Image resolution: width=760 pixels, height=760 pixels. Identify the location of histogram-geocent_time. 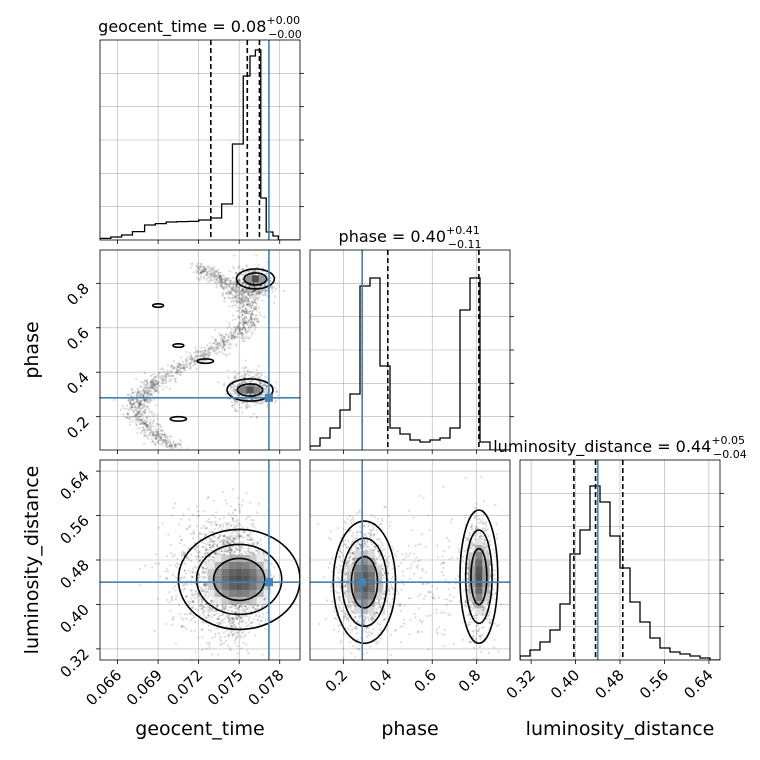
(200, 144).